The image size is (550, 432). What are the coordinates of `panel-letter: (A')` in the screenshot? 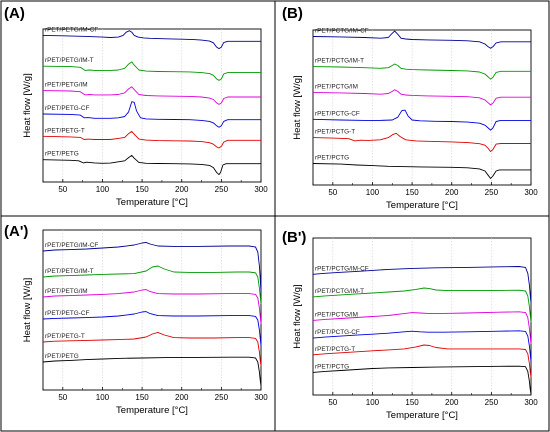 It's located at (16, 231).